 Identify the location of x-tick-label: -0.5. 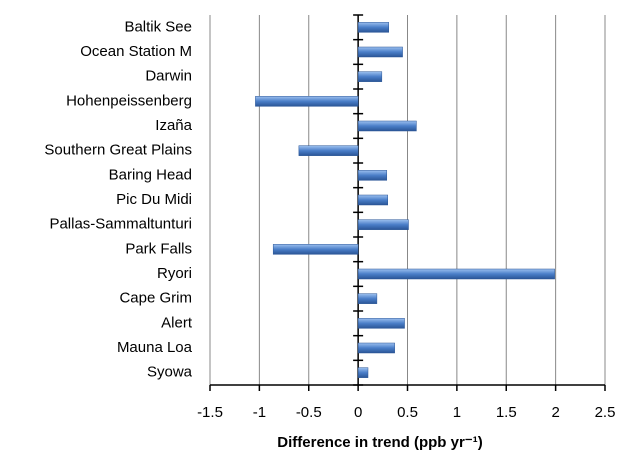
(309, 412).